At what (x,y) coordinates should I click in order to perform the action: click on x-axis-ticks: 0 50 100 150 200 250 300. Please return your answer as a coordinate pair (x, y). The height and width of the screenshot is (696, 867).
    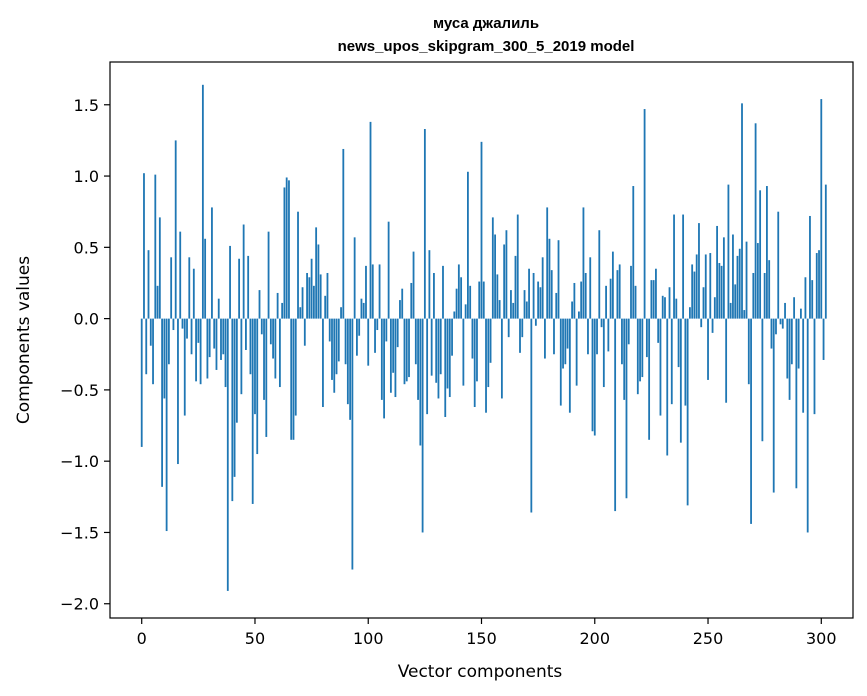
    Looking at the image, I should click on (487, 633).